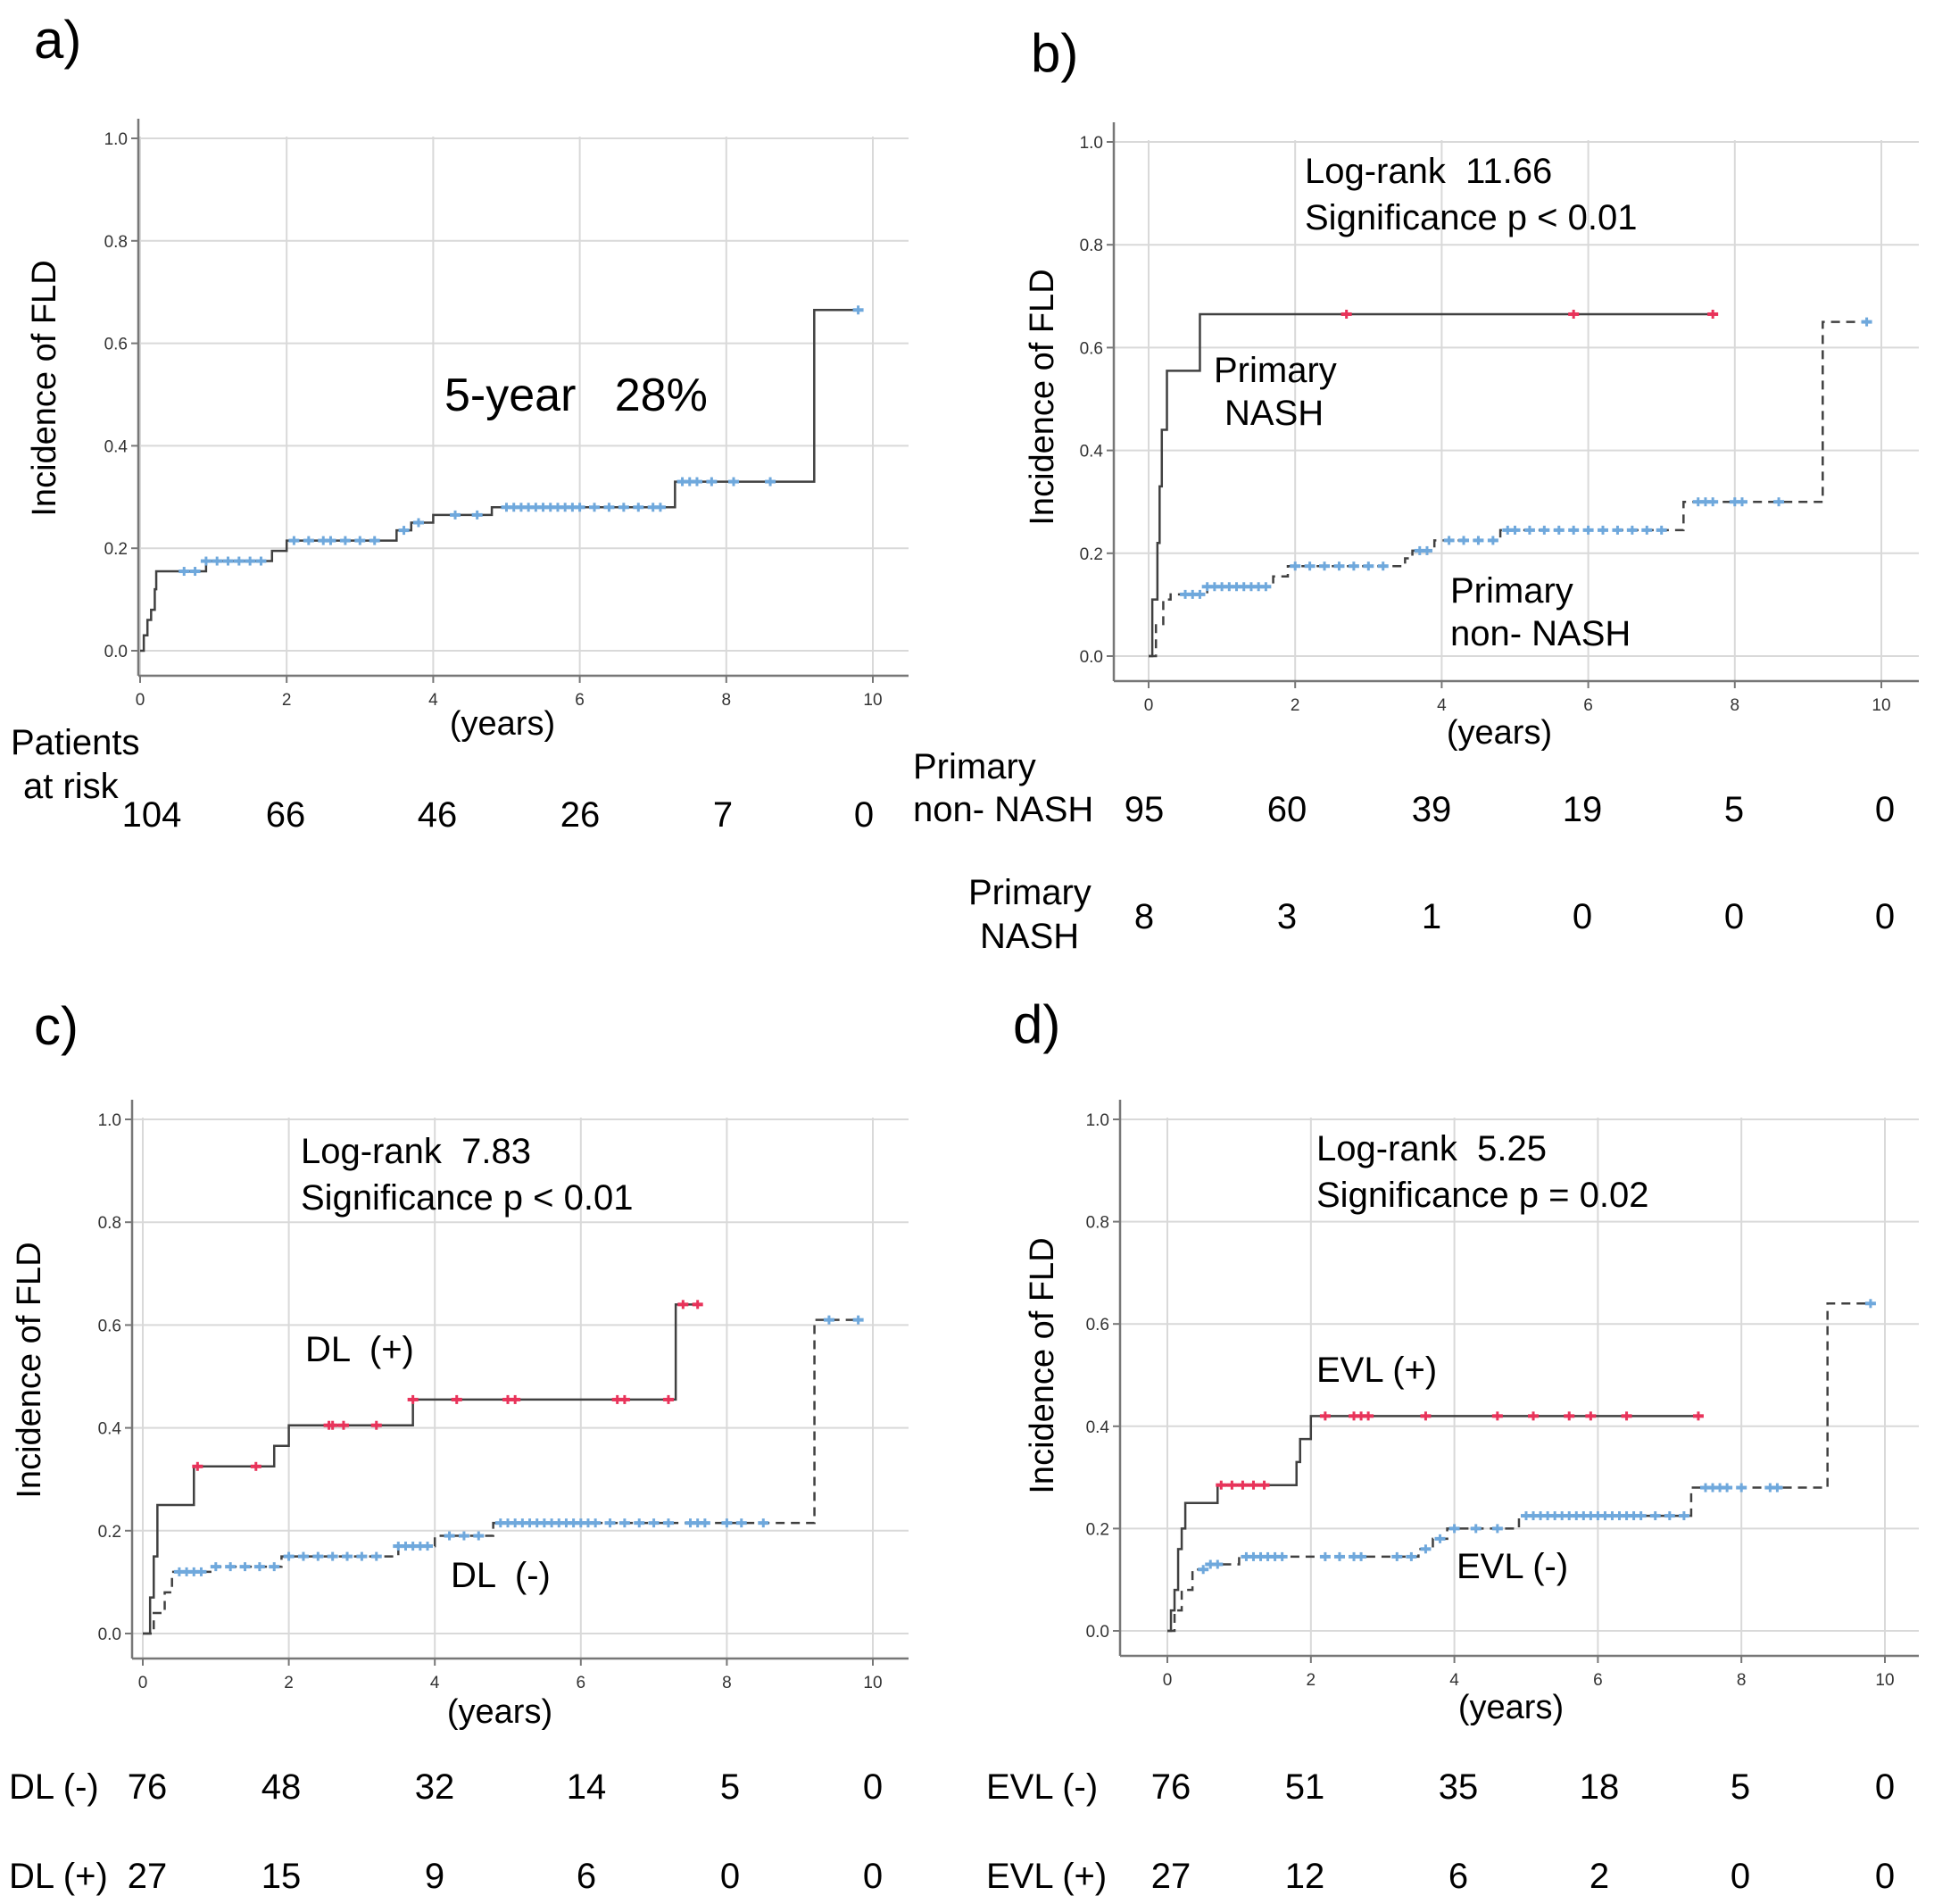 This screenshot has height=1904, width=1934. Describe the element at coordinates (75, 742) in the screenshot. I see `risk-header-line-1: Patients` at that location.